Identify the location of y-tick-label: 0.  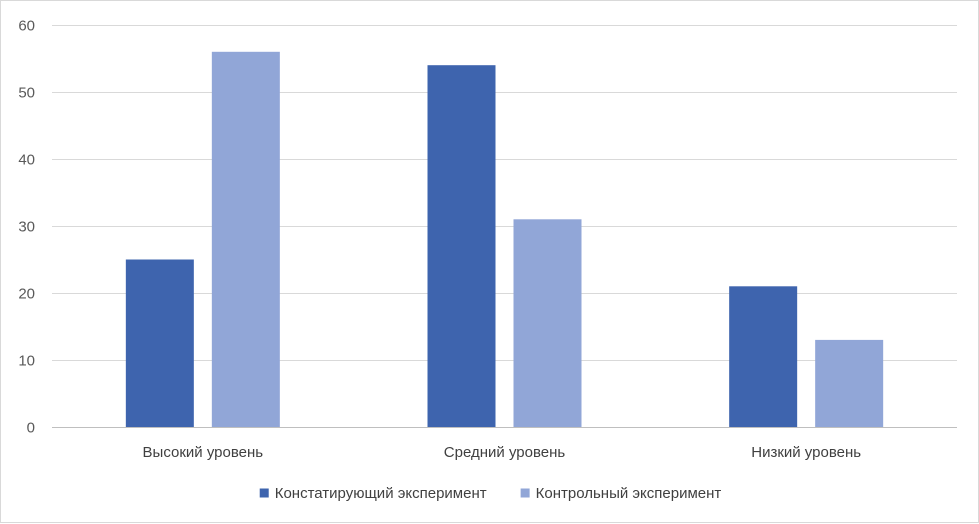
(31, 428).